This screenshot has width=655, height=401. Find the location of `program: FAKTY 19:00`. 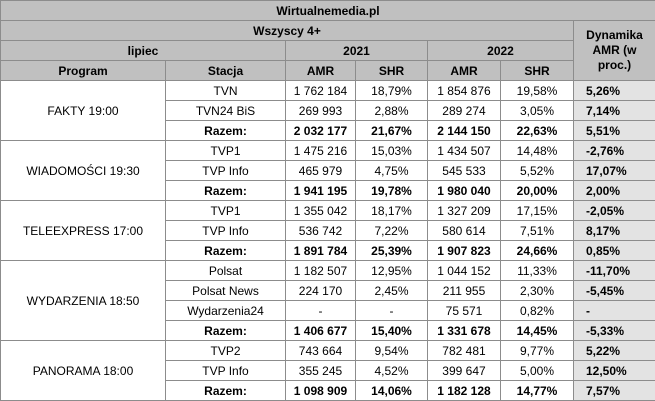

program: FAKTY 19:00 is located at coordinates (83, 110).